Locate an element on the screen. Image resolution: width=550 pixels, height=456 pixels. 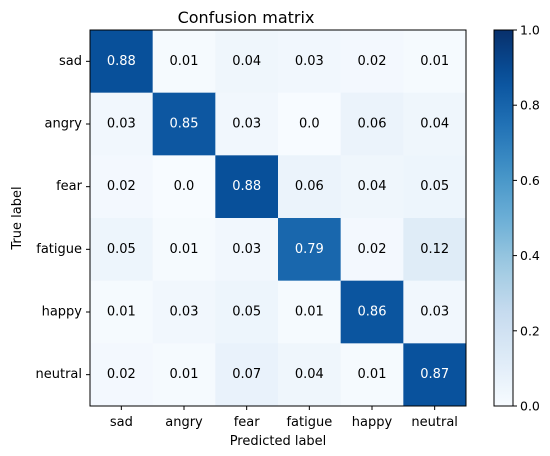
cell-value-label: 0.07 is located at coordinates (246, 374).